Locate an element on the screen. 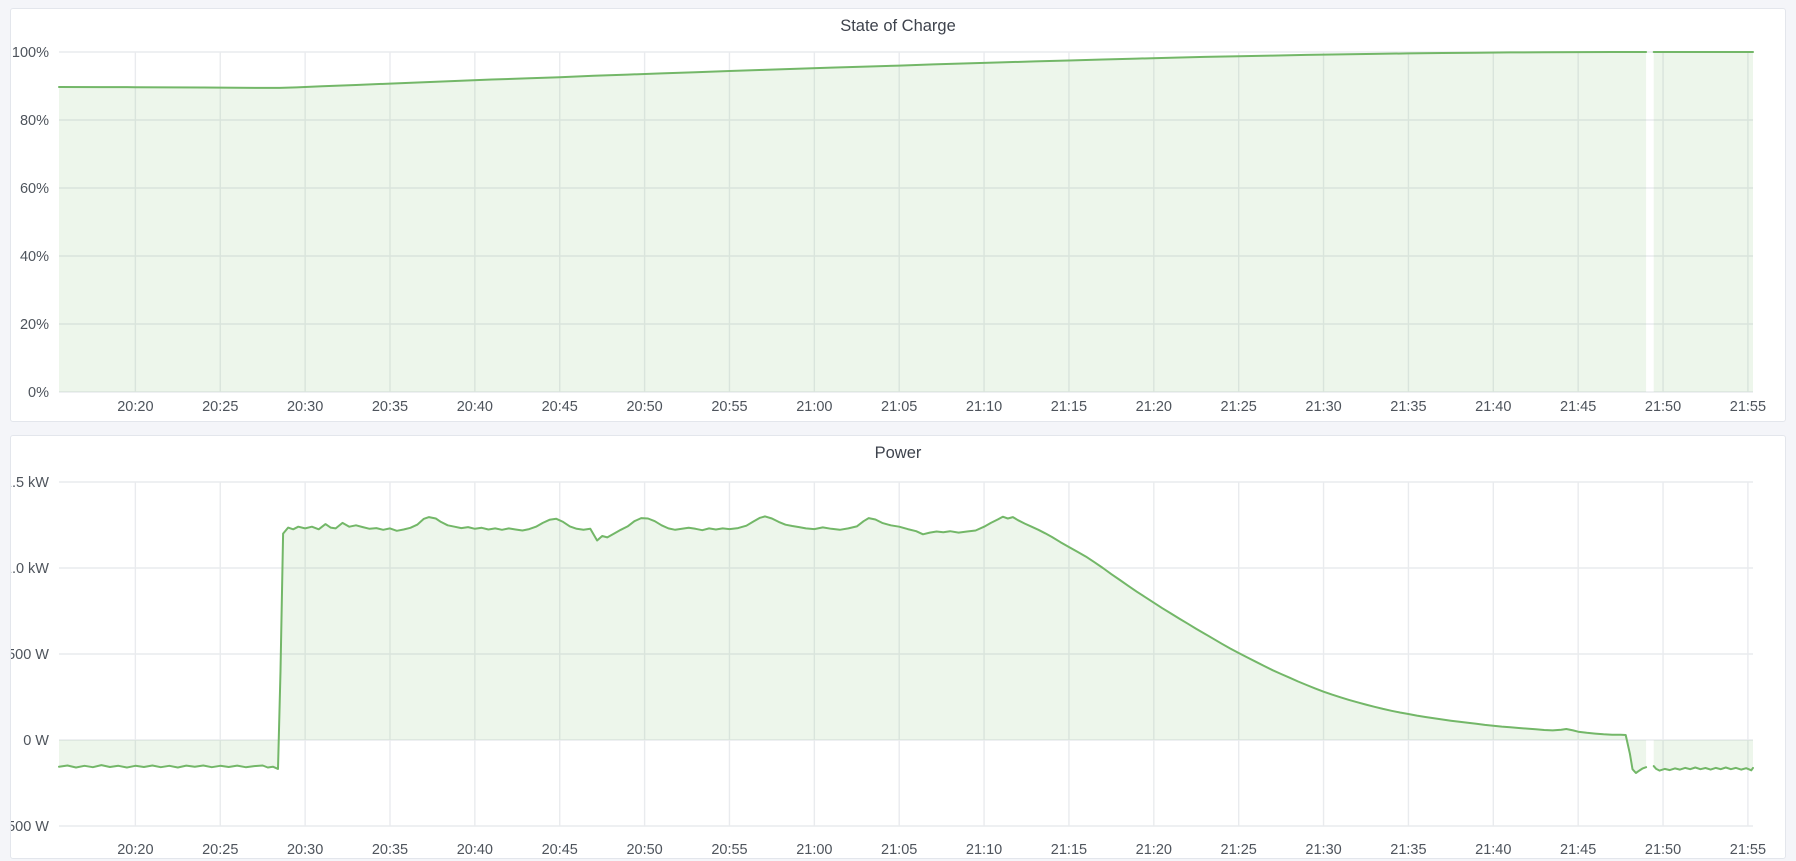 This screenshot has width=1796, height=861. y-axis-labels: 100% 80% 60% 40% 20% 0% is located at coordinates (30, 223).